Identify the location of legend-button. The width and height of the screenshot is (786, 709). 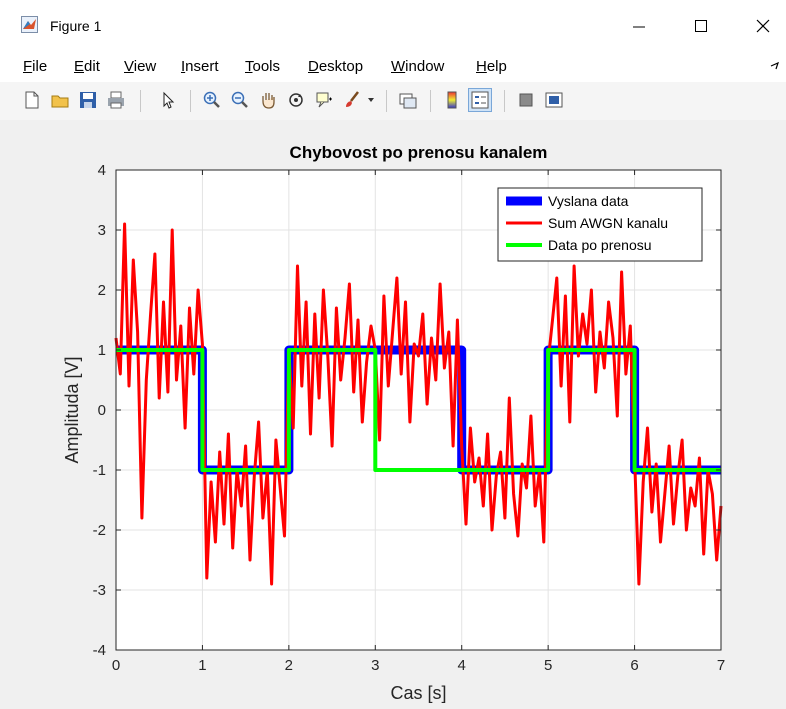
(480, 100).